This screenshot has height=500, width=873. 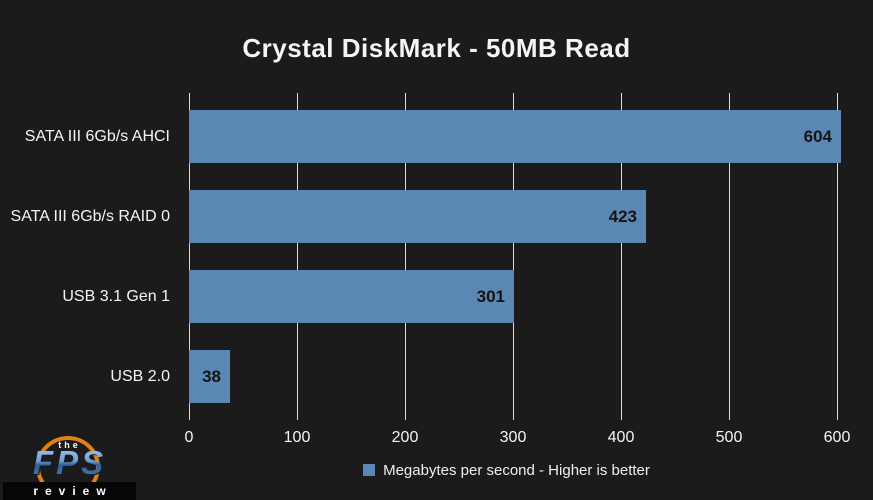 I want to click on bar-sata-iii-6gb-s-ahci: 604, so click(x=515, y=136).